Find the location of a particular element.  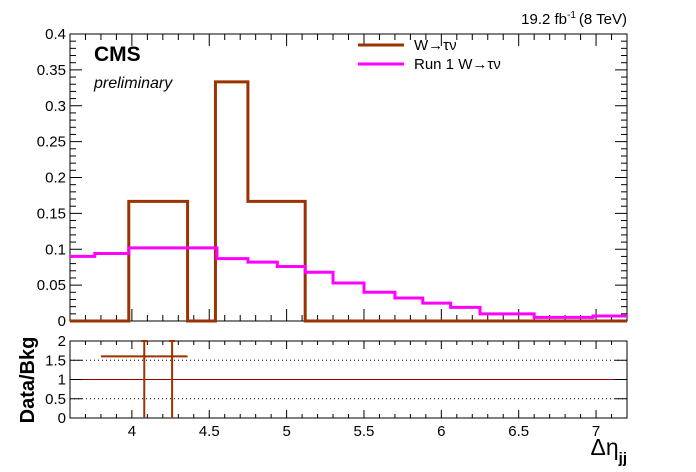

ratio-y-tick-label: 2 is located at coordinates (62, 341).